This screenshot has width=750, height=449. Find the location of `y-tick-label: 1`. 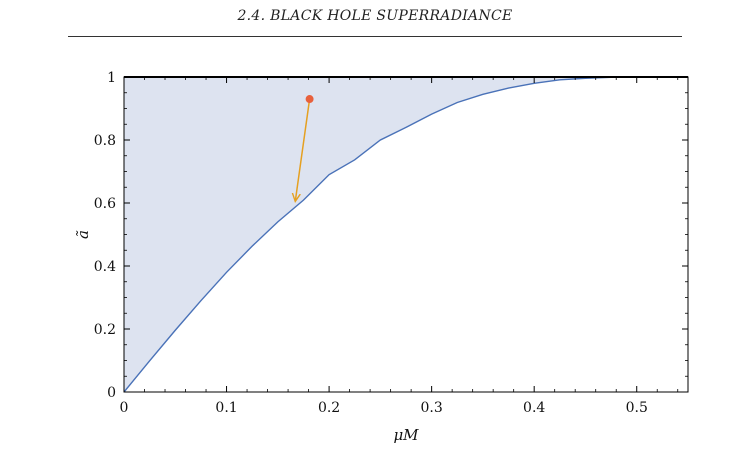

y-tick-label: 1 is located at coordinates (111, 78).